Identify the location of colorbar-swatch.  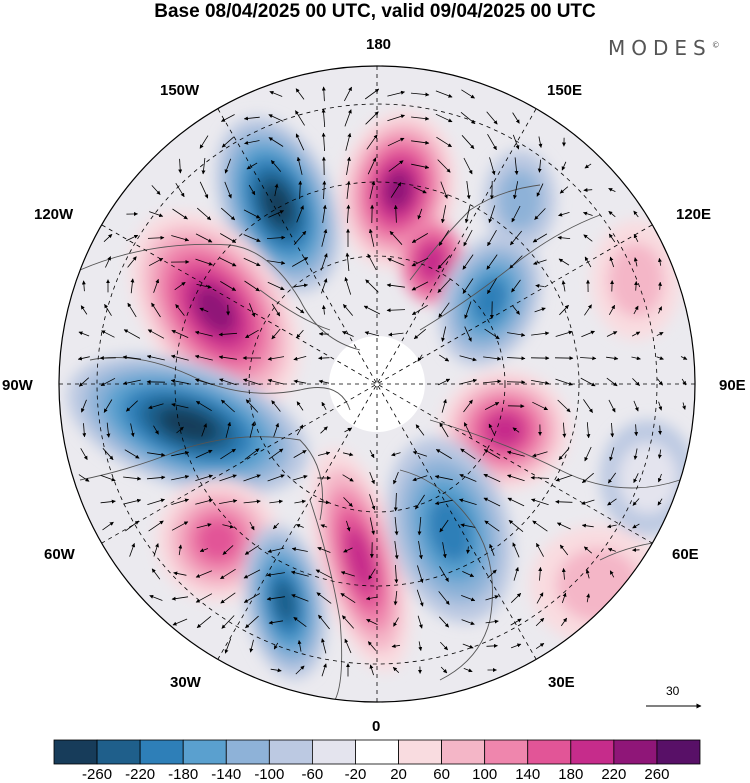
(506, 752).